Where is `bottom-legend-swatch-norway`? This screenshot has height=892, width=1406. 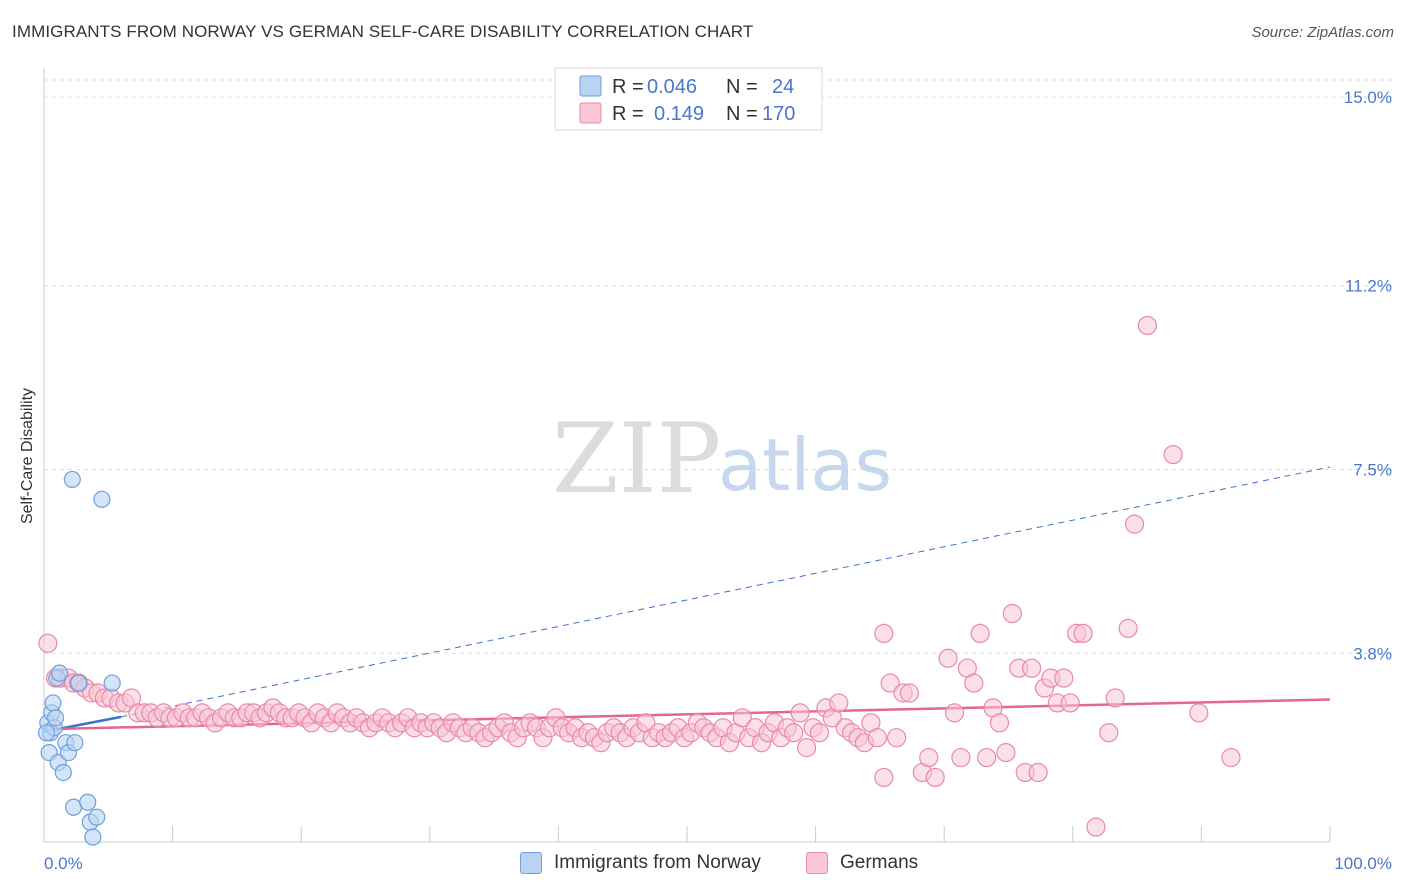 bottom-legend-swatch-norway is located at coordinates (531, 863).